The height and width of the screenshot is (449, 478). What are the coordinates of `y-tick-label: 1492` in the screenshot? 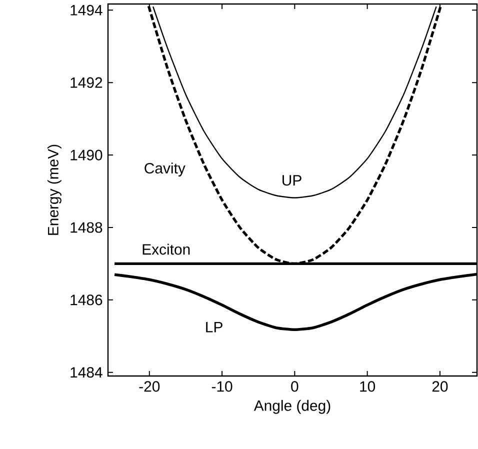 It's located at (86, 82).